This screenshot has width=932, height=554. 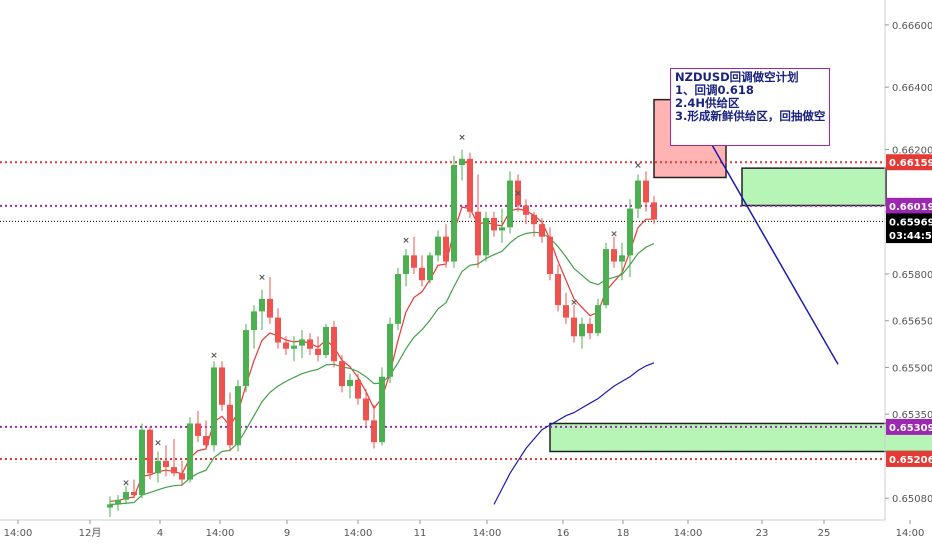 I want to click on time-tick-label: 9, so click(x=287, y=533).